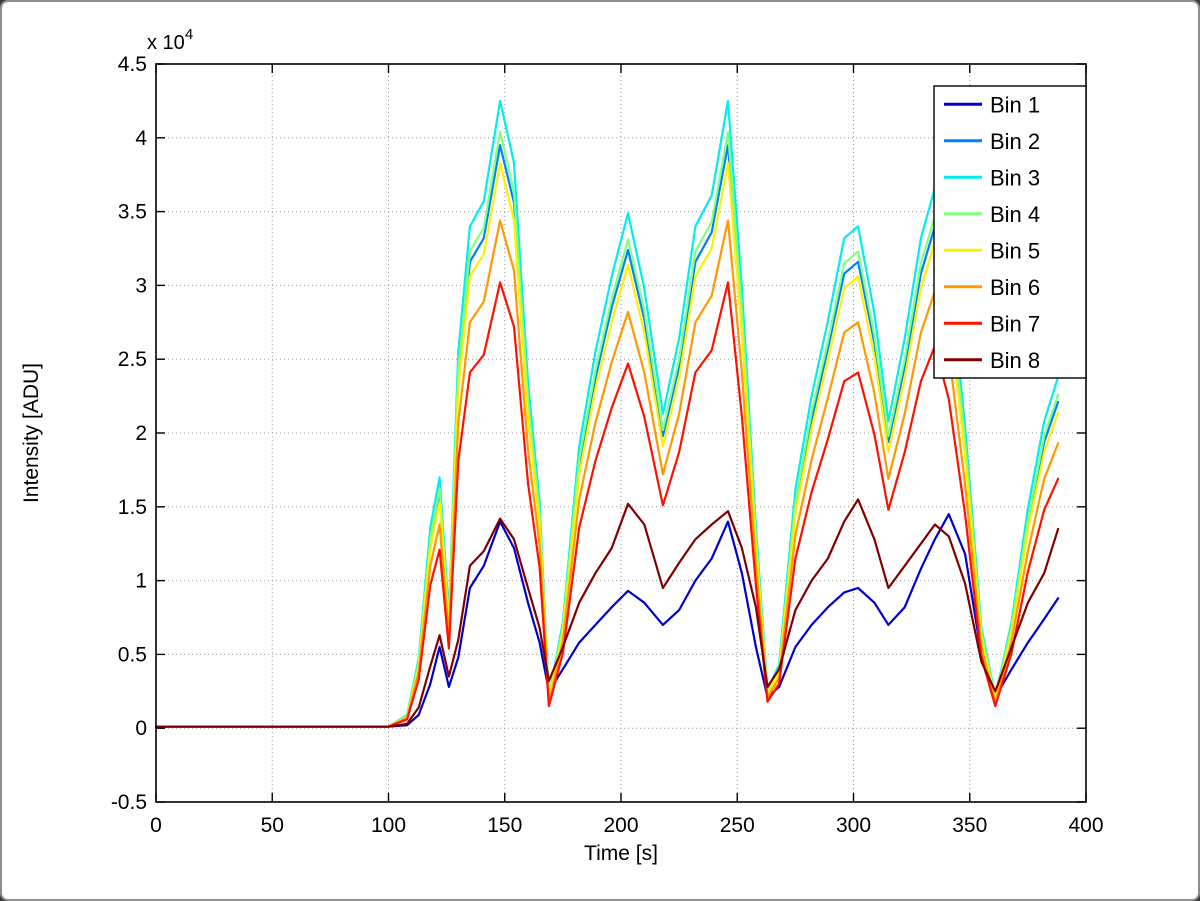 Image resolution: width=1200 pixels, height=901 pixels. I want to click on legend-label: Bin 1, so click(1015, 104).